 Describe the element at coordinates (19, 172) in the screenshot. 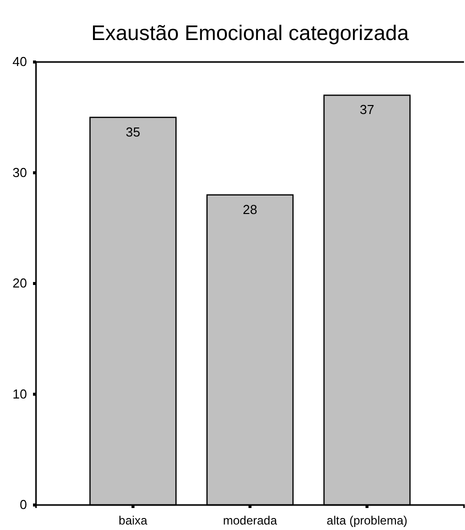

I see `y-tick-label: 30` at that location.